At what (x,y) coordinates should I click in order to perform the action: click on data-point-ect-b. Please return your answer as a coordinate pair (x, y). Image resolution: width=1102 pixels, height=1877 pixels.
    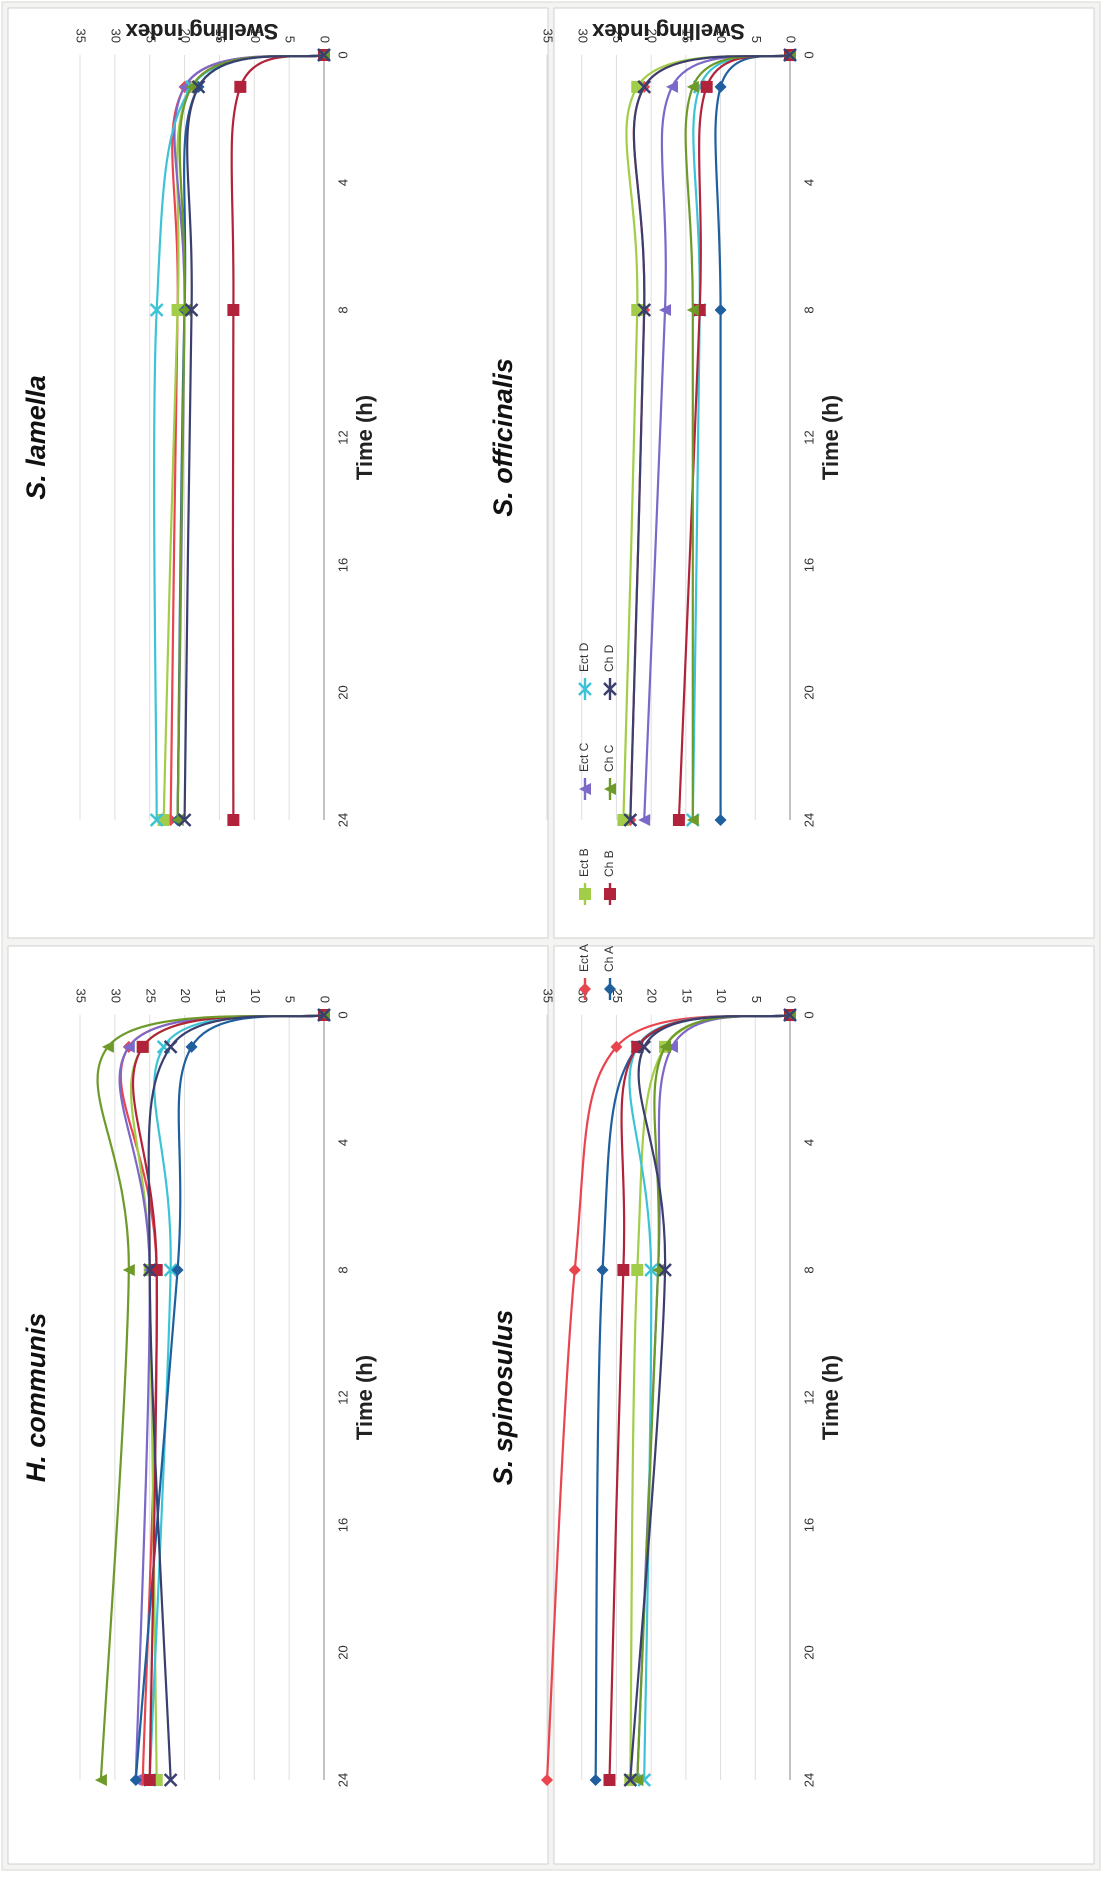
    Looking at the image, I should click on (177, 310).